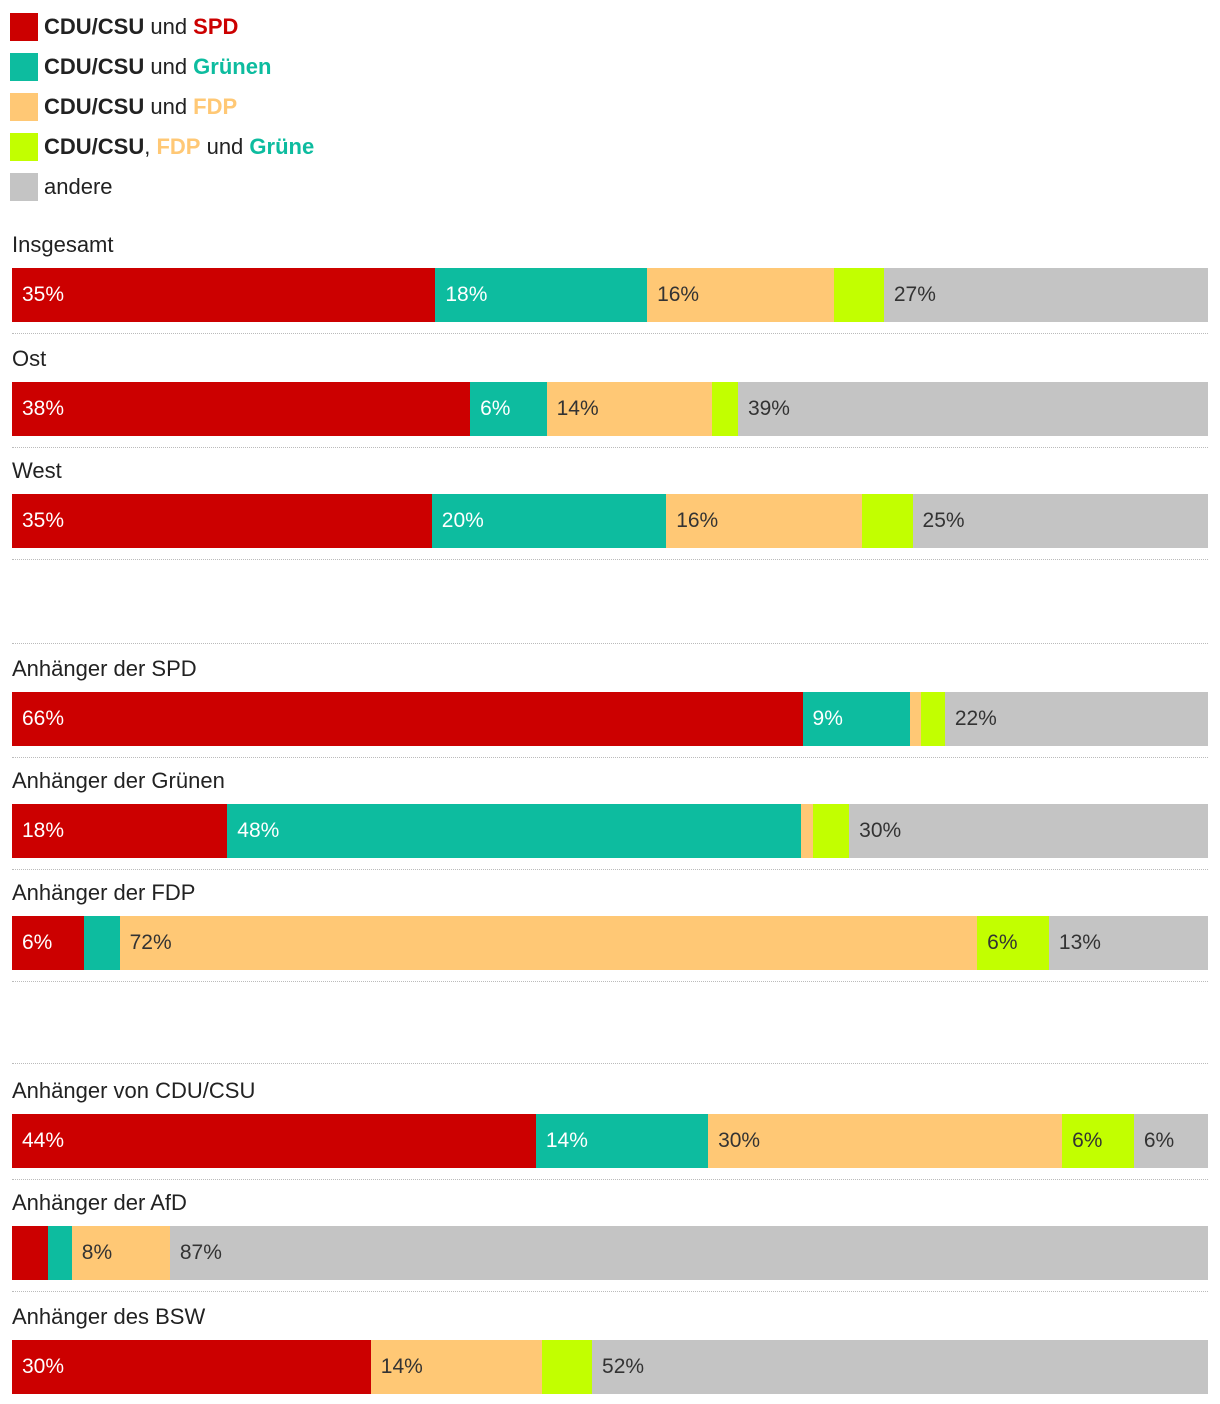 The width and height of the screenshot is (1220, 1404). Describe the element at coordinates (120, 1253) in the screenshot. I see `bar-segment-fdp: 8%` at that location.